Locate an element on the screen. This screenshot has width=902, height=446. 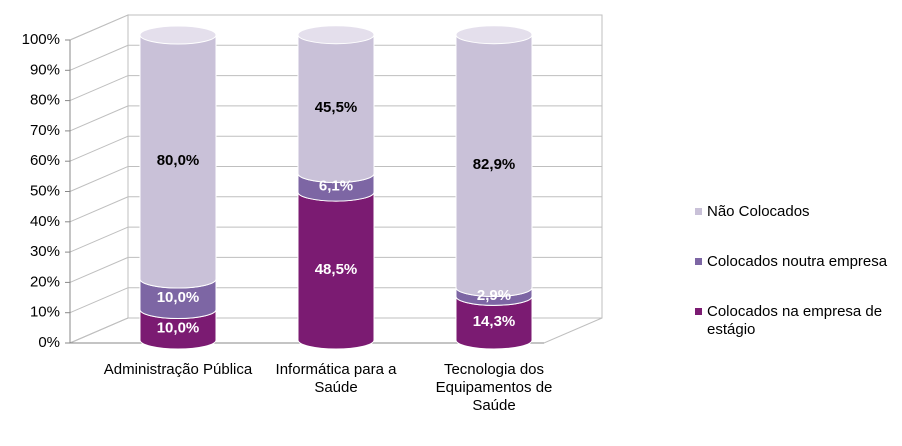
x-tick-label: Informática para a Saúde is located at coordinates (336, 378).